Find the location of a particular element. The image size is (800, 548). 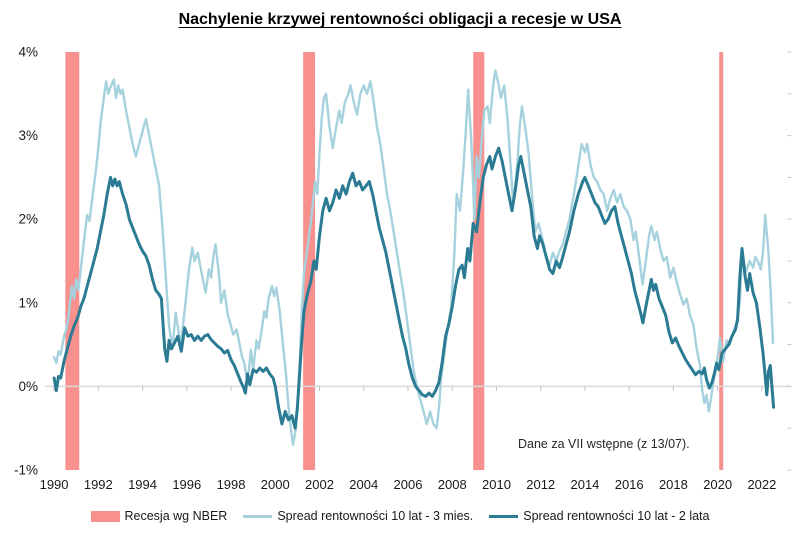

legend-label: Spread rentowności 10 lat - 2 lata is located at coordinates (616, 516).